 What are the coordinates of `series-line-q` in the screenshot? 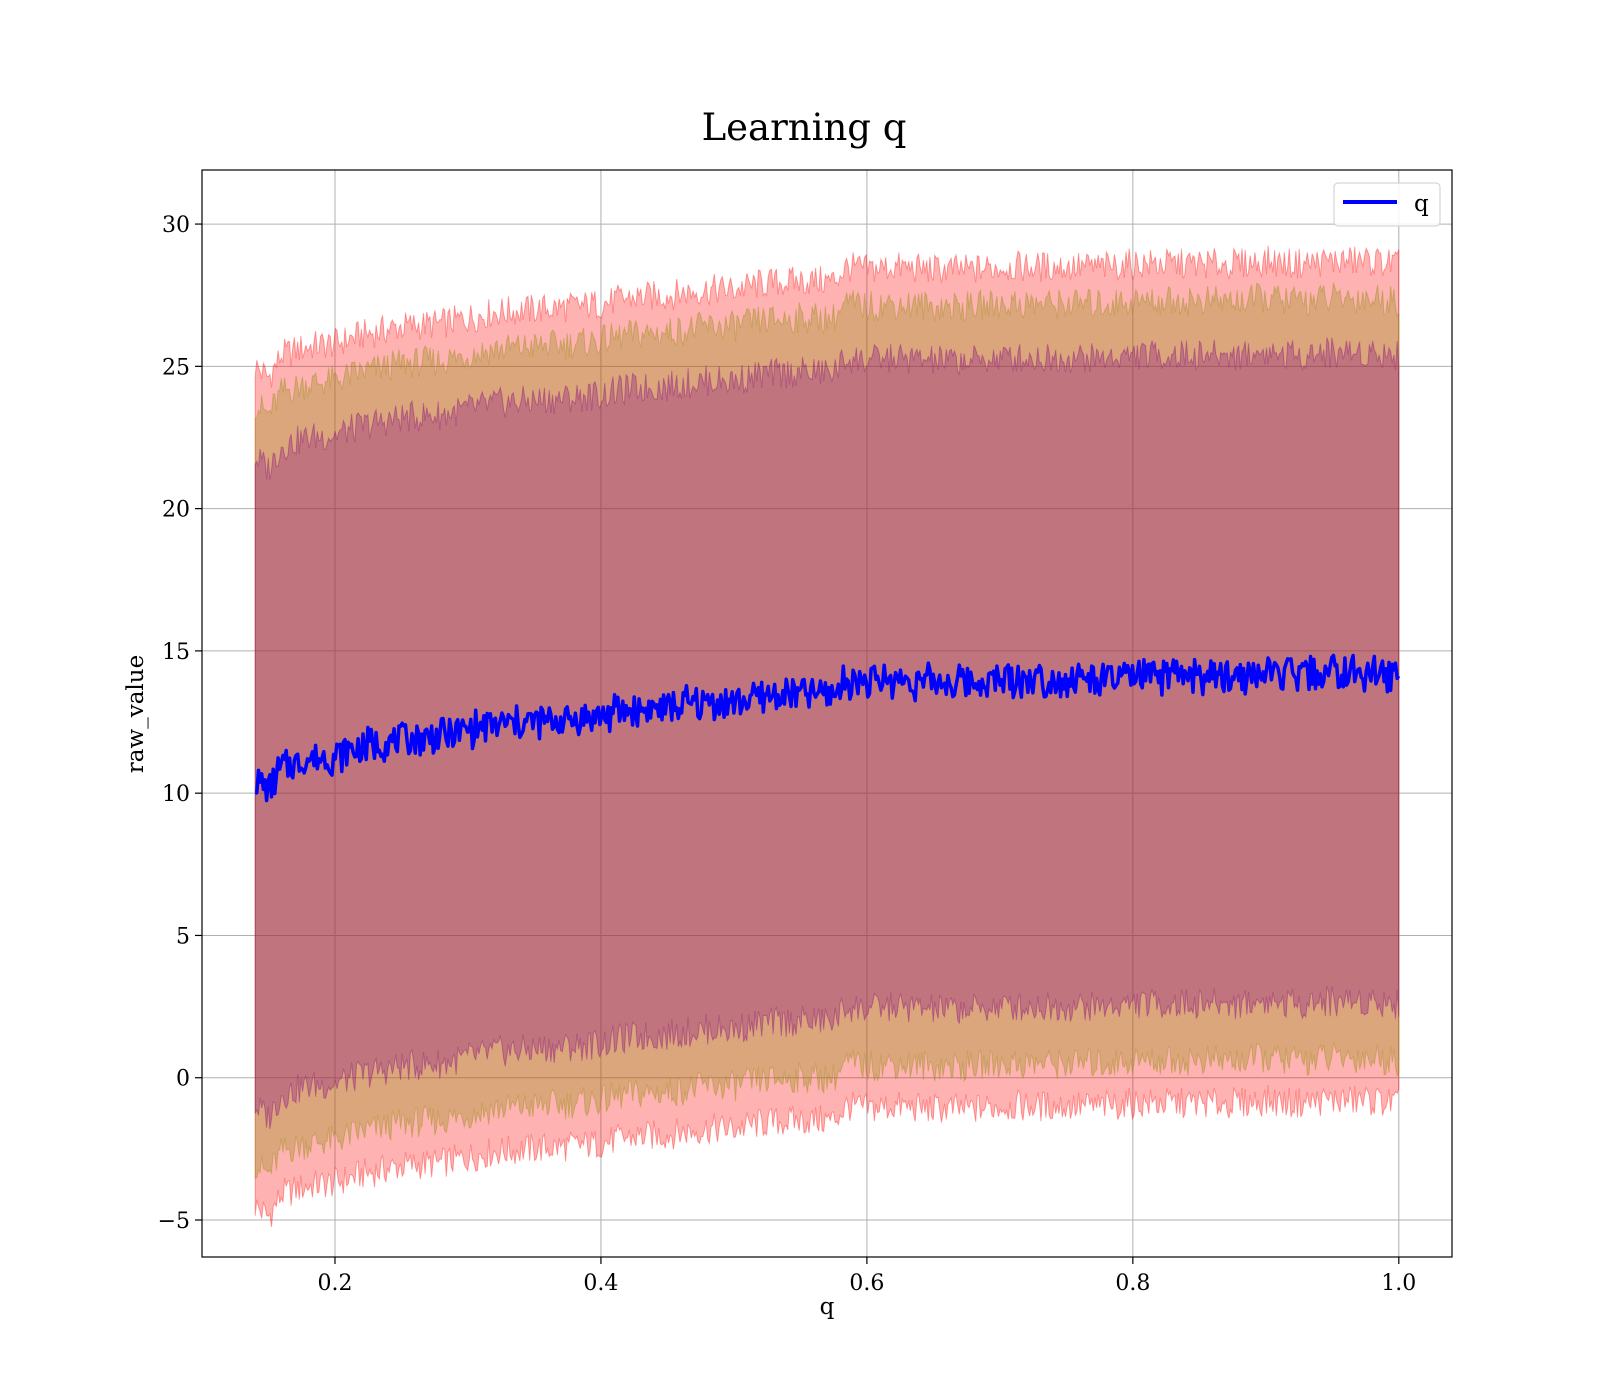 It's located at (827, 728).